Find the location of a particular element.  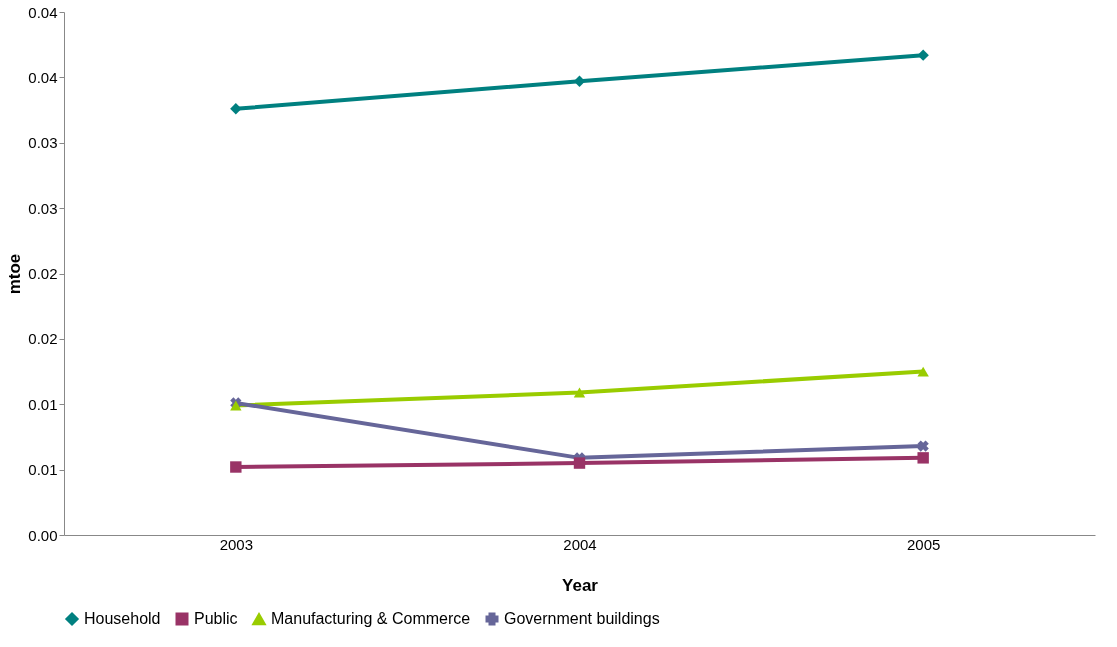

legend-label: Household is located at coordinates (122, 618).